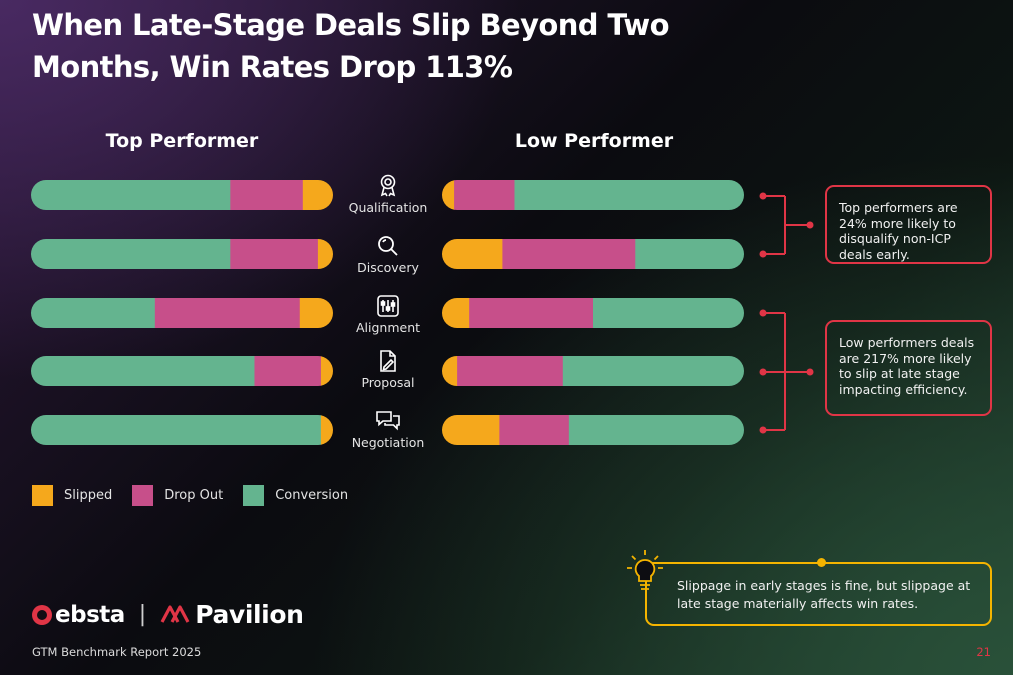 The width and height of the screenshot is (1013, 675). I want to click on ebsta-logo-icon, so click(42, 614).